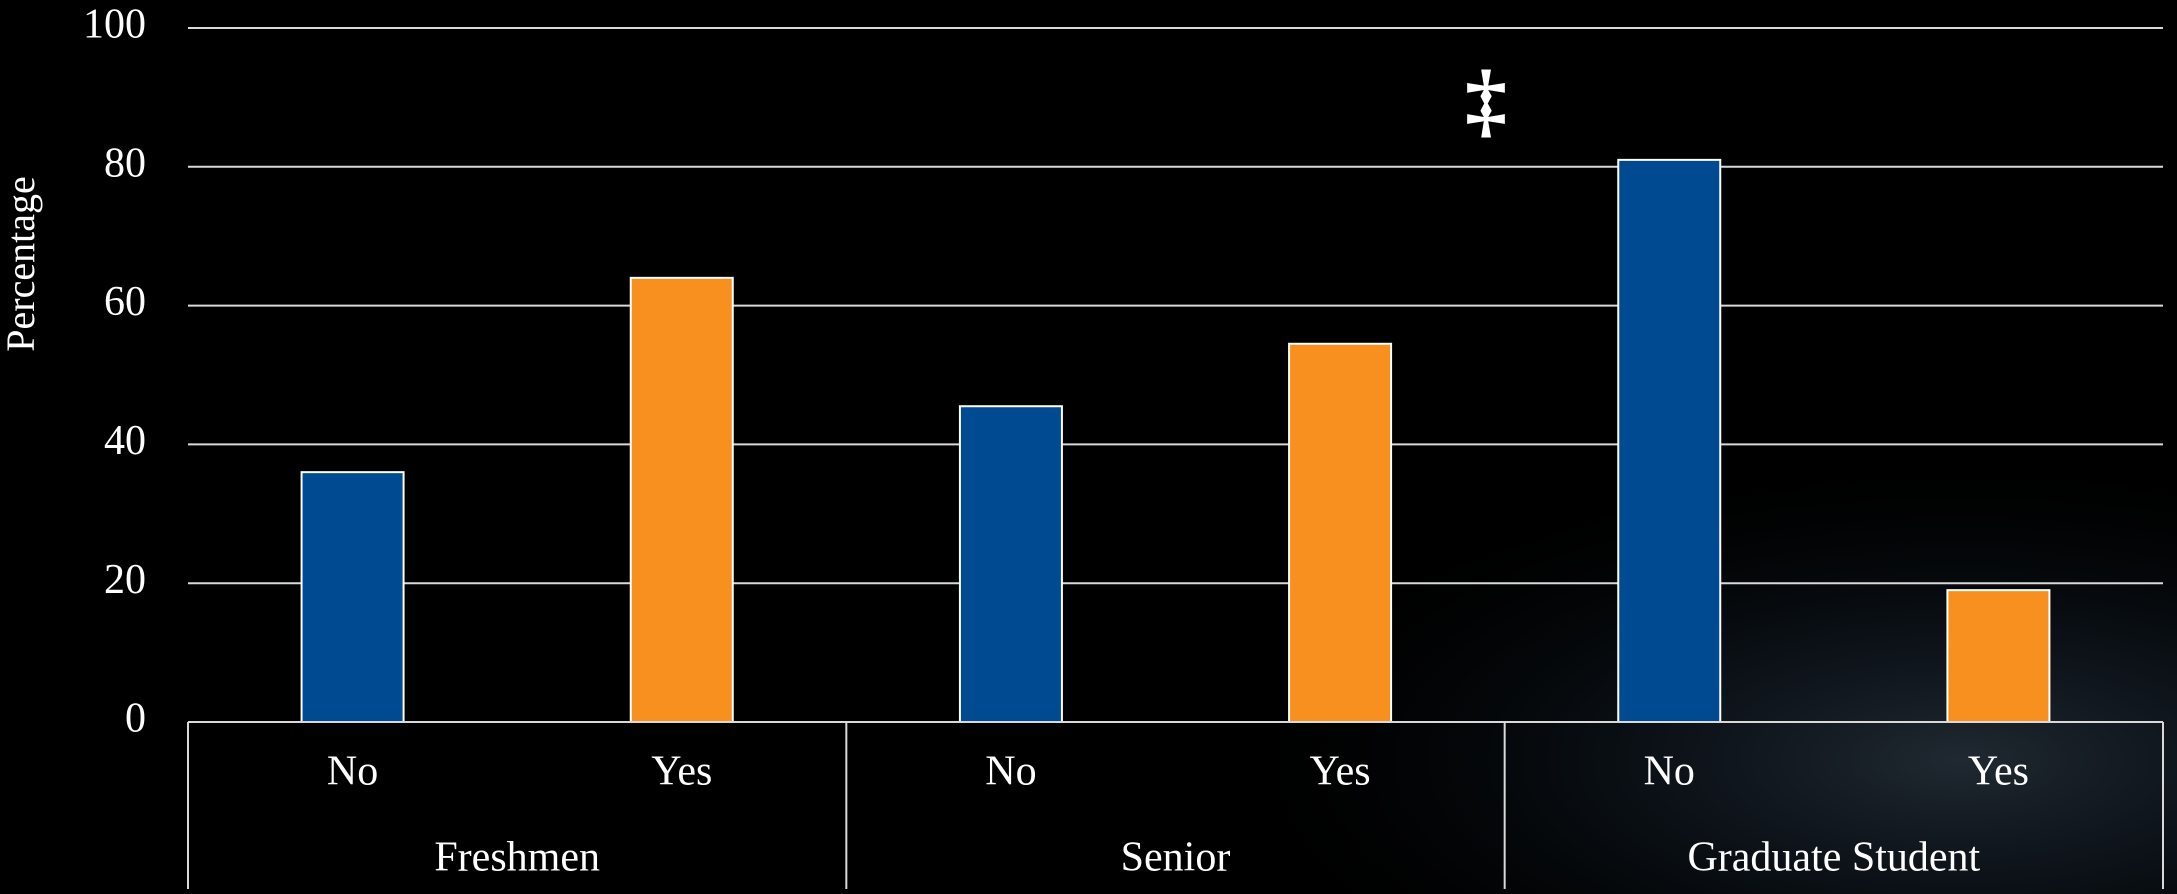 This screenshot has width=2177, height=894. What do you see at coordinates (21, 263) in the screenshot?
I see `y-axis-label: Percentage` at bounding box center [21, 263].